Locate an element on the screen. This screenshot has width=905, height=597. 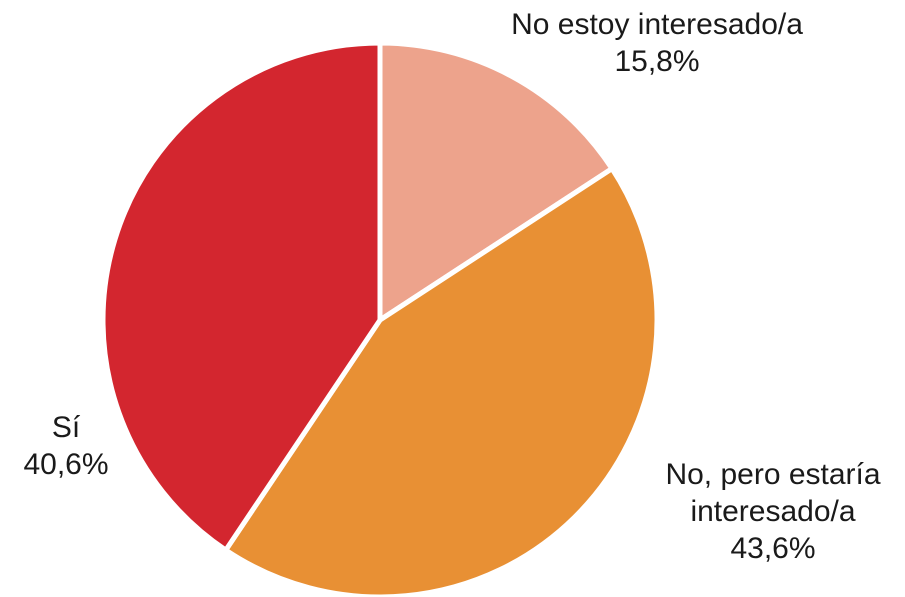
slice-label-no-pero-interesado: No, pero estaría interesado/a 43,6% is located at coordinates (772, 511).